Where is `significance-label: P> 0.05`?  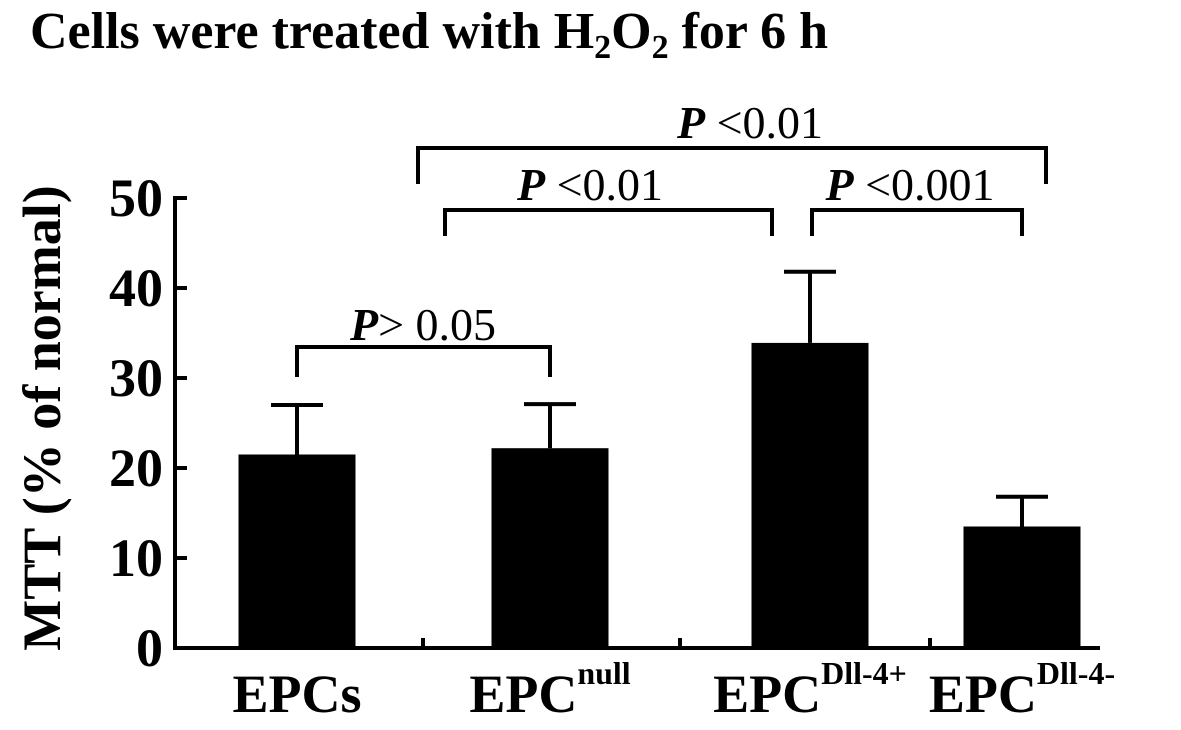 significance-label: P> 0.05 is located at coordinates (422, 324).